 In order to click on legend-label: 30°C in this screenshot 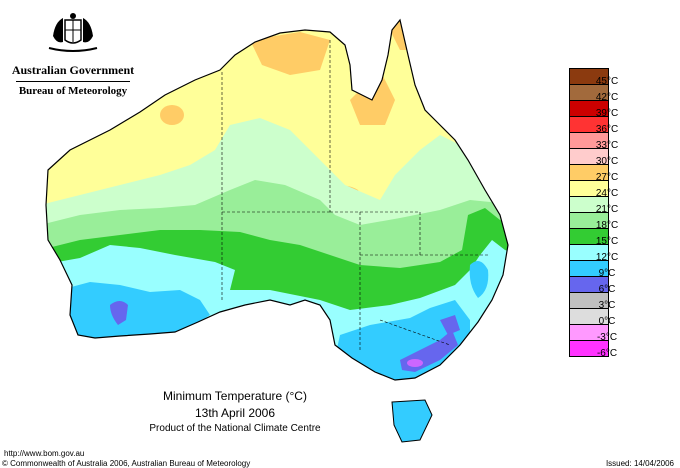, I will do `click(607, 161)`.